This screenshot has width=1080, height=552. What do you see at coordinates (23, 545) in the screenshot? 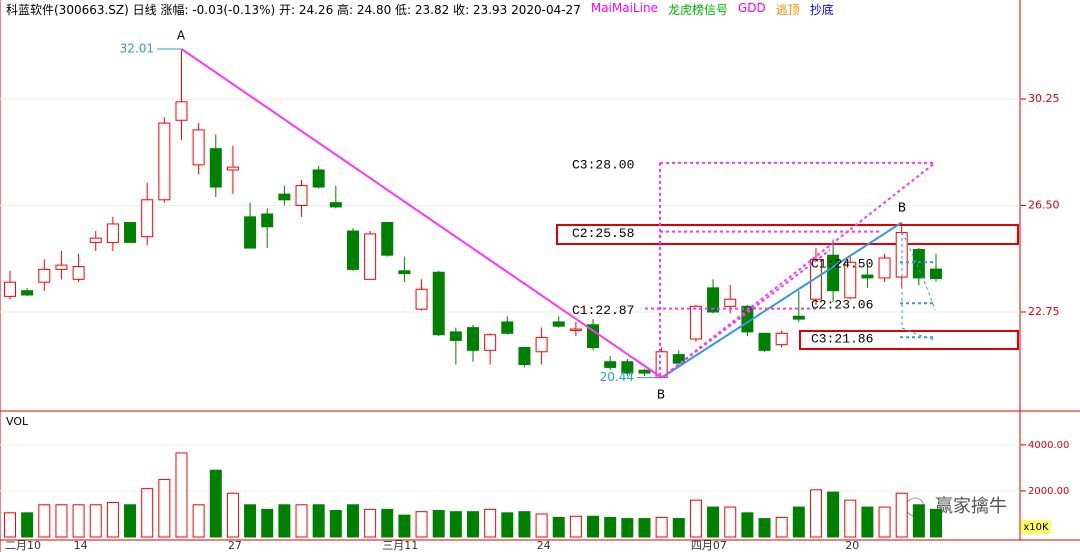
I see `x-tick-label: 二月10` at bounding box center [23, 545].